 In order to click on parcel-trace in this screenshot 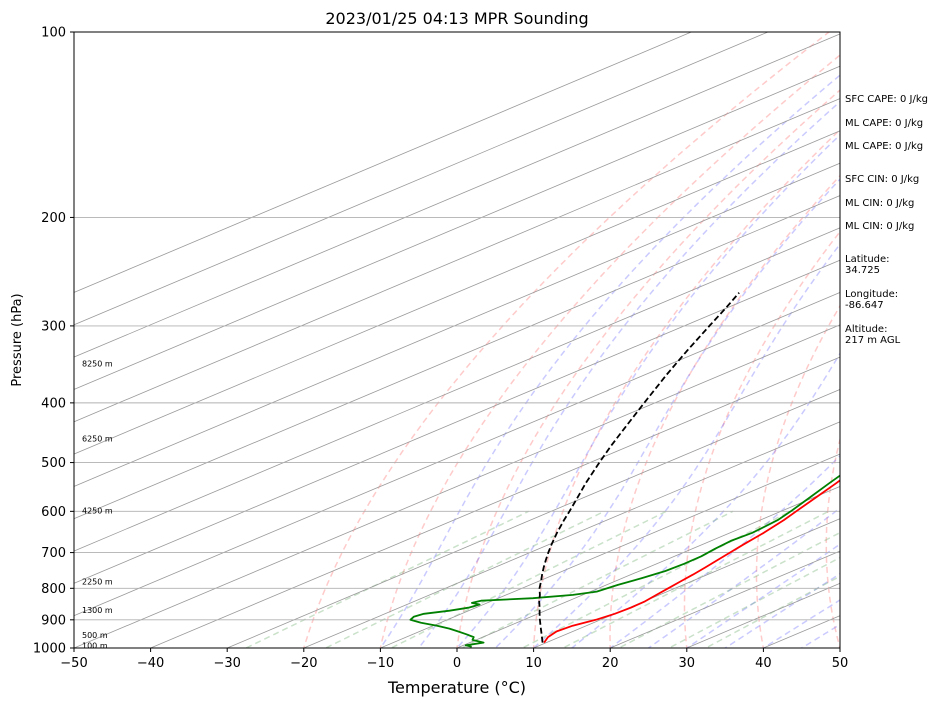, I will do `click(639, 467)`.